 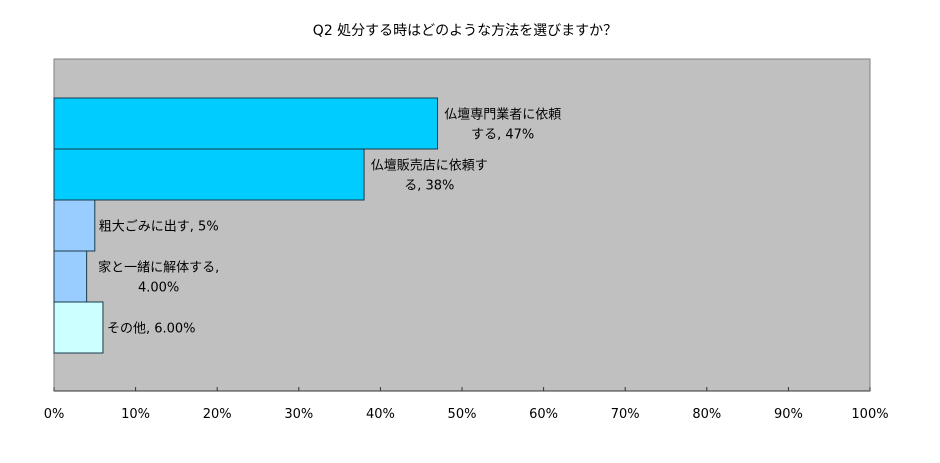 I want to click on x-tick-label: 50%, so click(x=462, y=414).